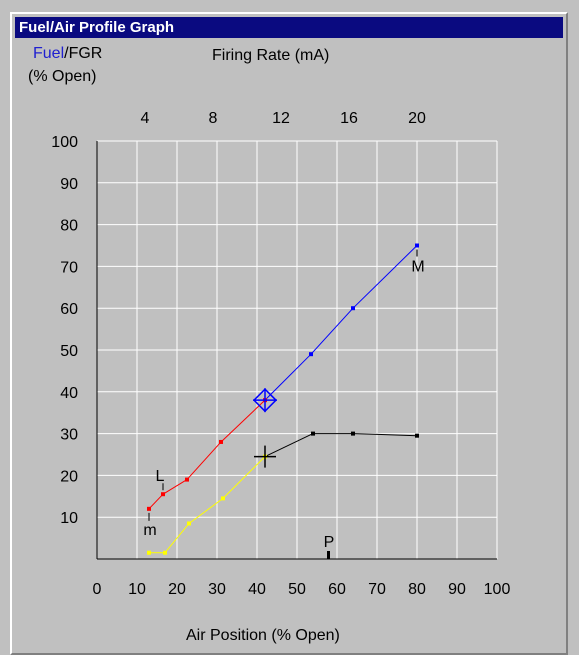 The image size is (579, 655). Describe the element at coordinates (377, 589) in the screenshot. I see `x-tick-label: 70` at that location.